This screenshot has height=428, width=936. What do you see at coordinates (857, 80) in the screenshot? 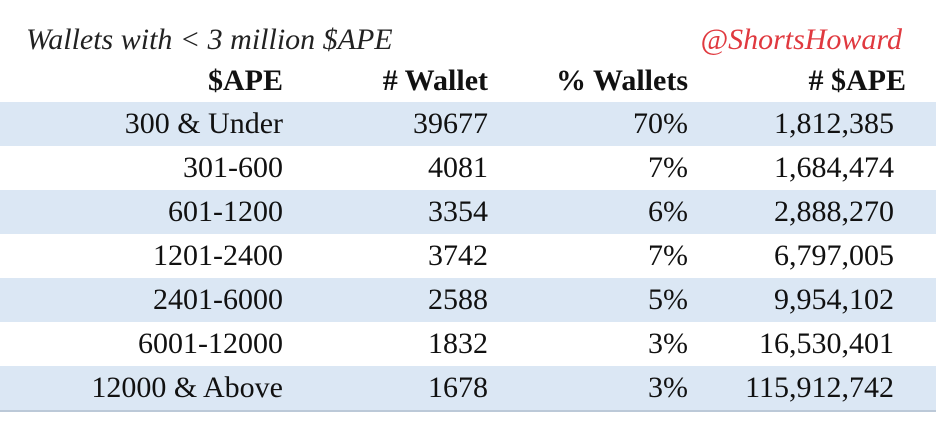
I see `header-ape-total: # $APE` at bounding box center [857, 80].